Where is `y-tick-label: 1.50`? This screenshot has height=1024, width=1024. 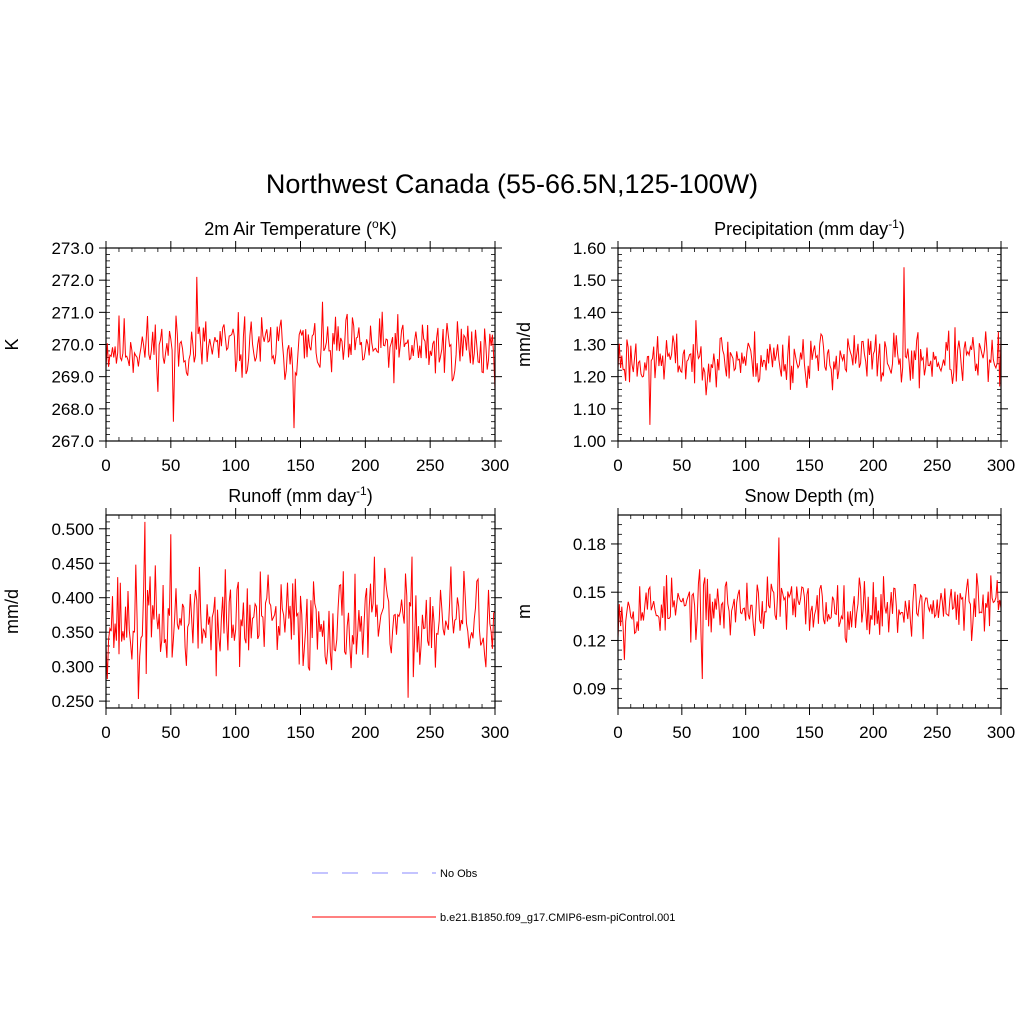 y-tick-label: 1.50 is located at coordinates (589, 280).